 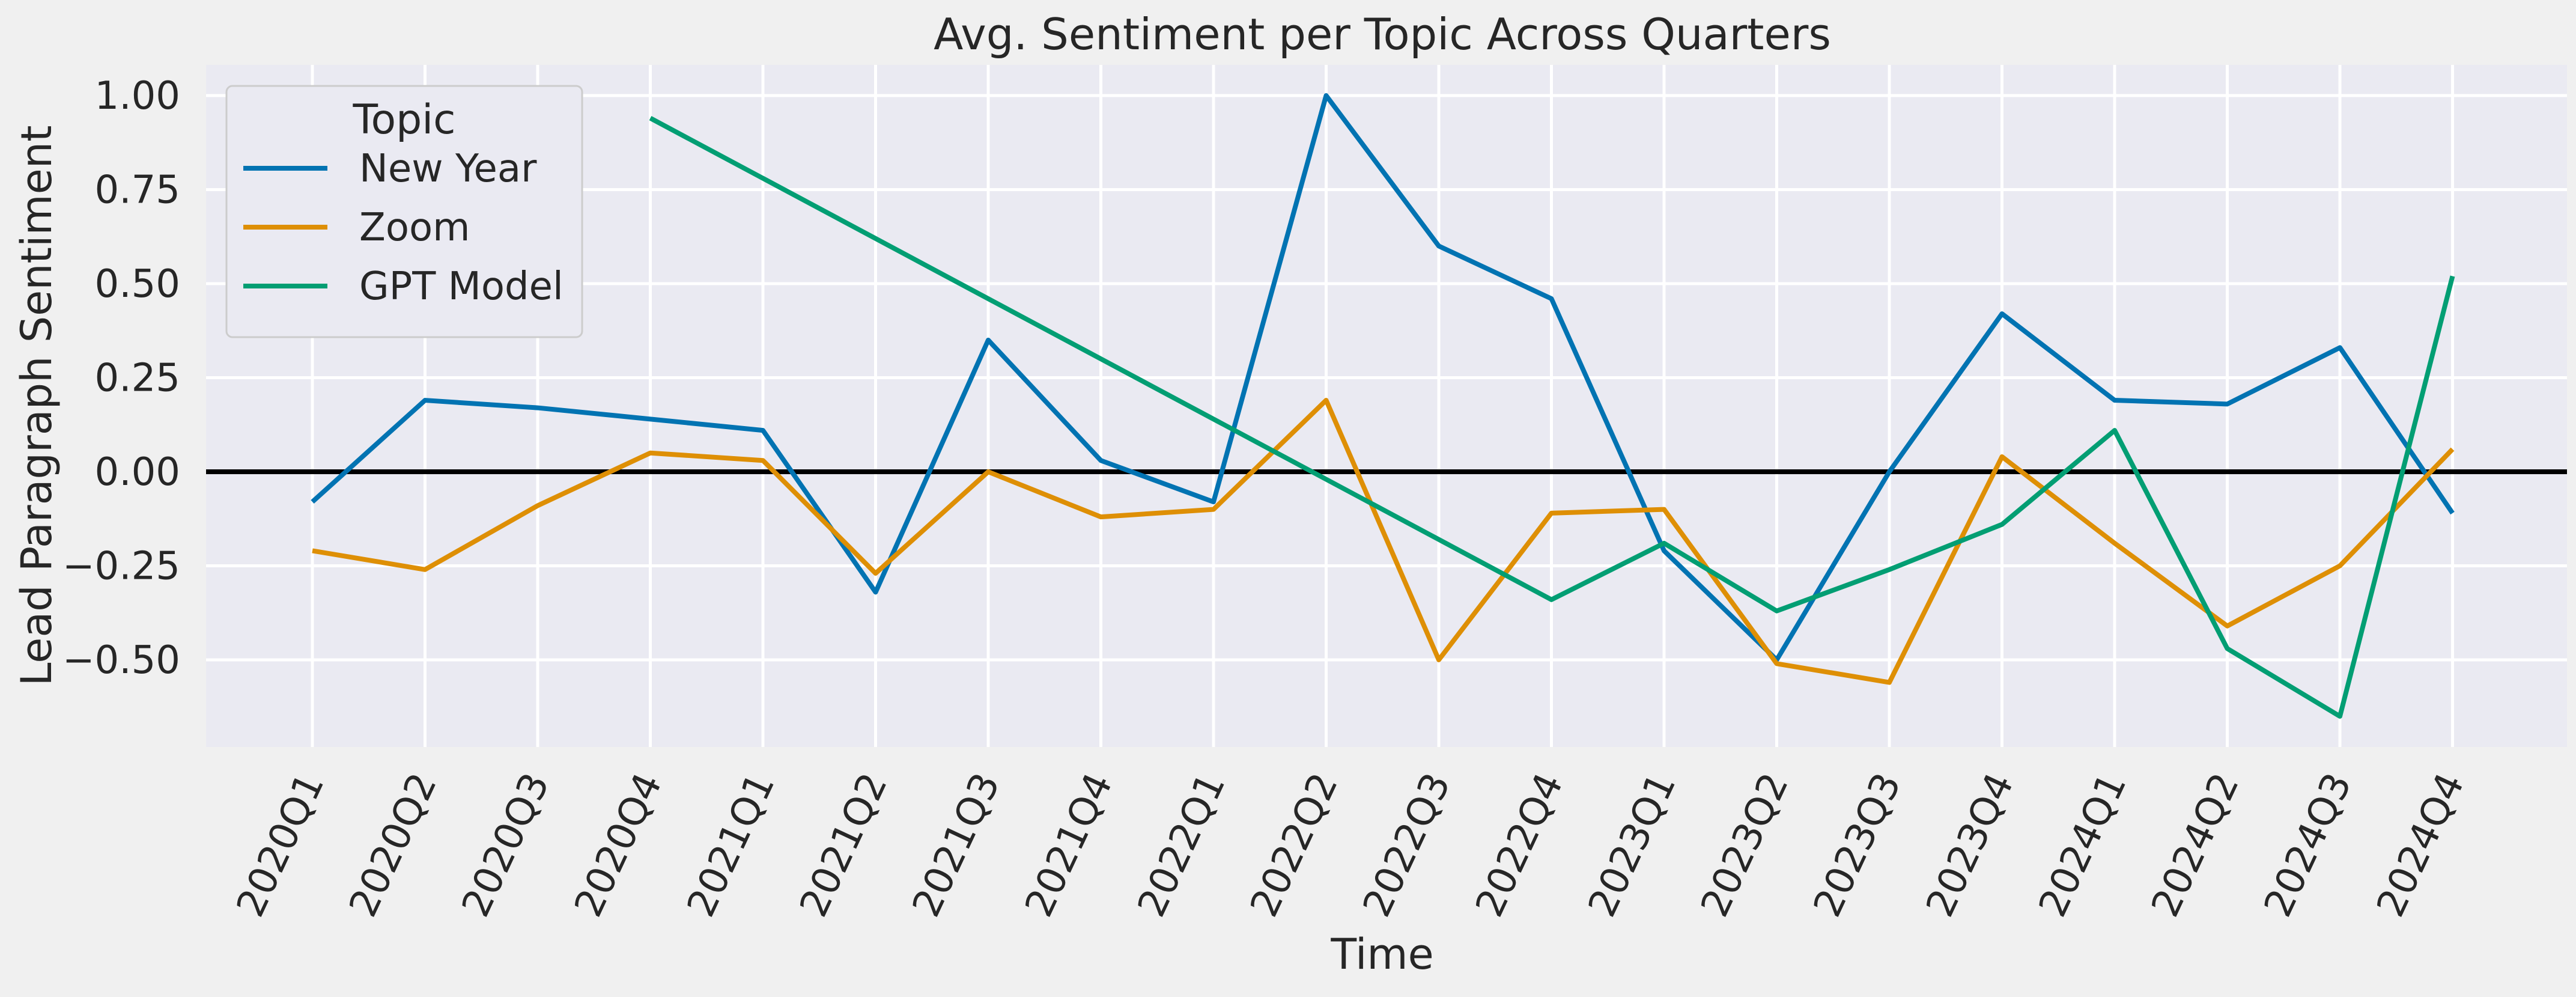 I want to click on legend-box, so click(x=404, y=212).